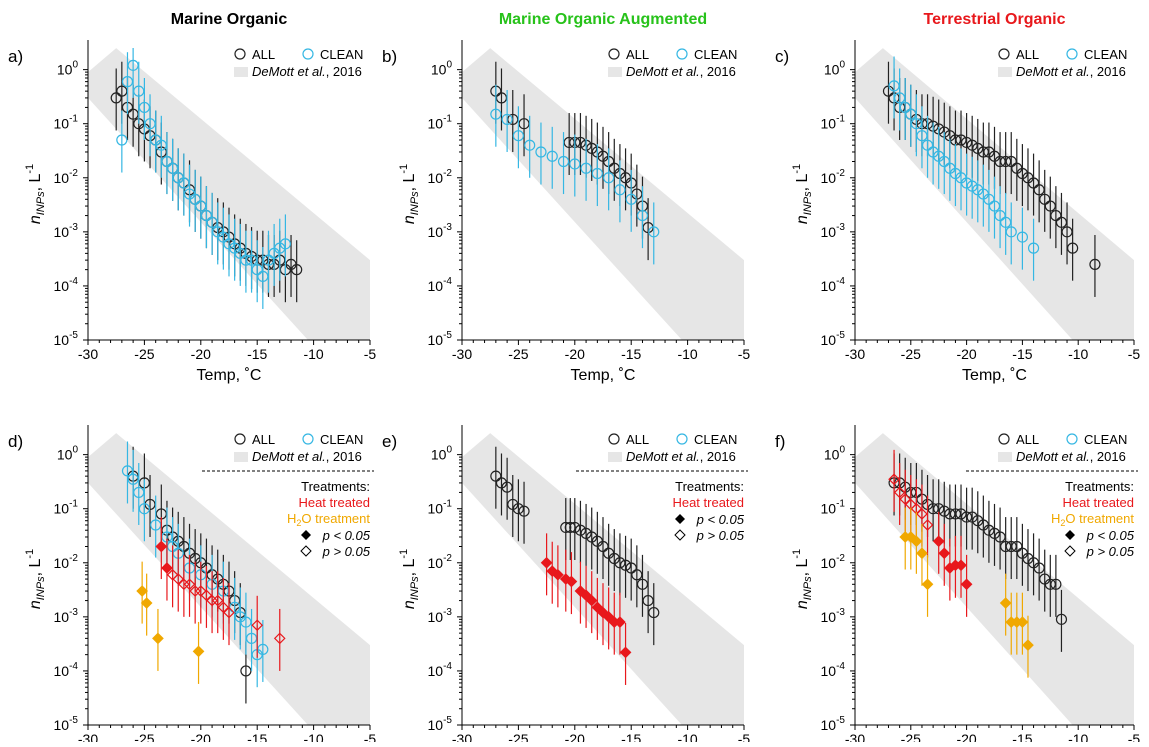  Describe the element at coordinates (1070, 535) in the screenshot. I see `legend-sig-marker` at that location.